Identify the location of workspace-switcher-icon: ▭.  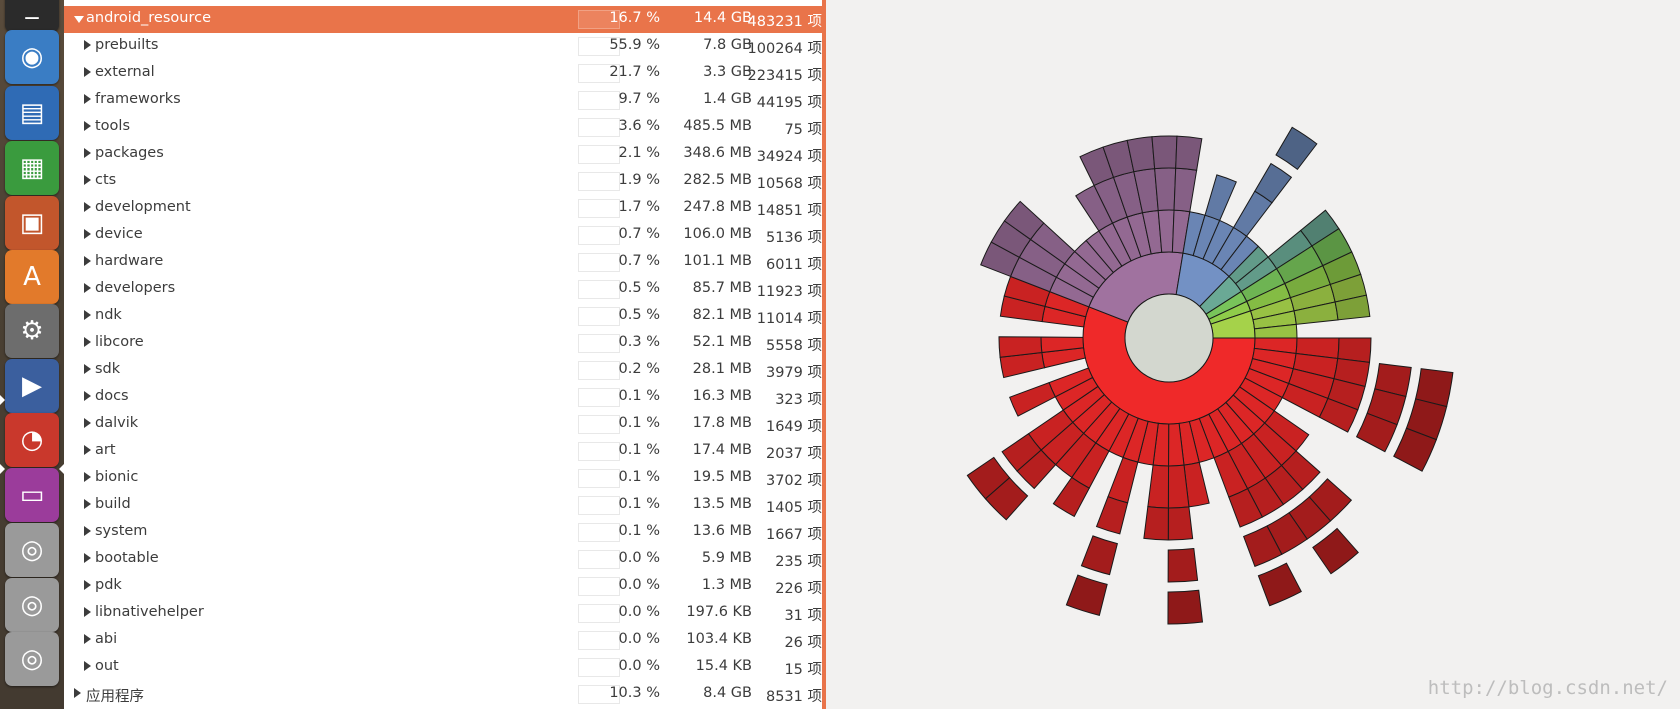
(32, 495).